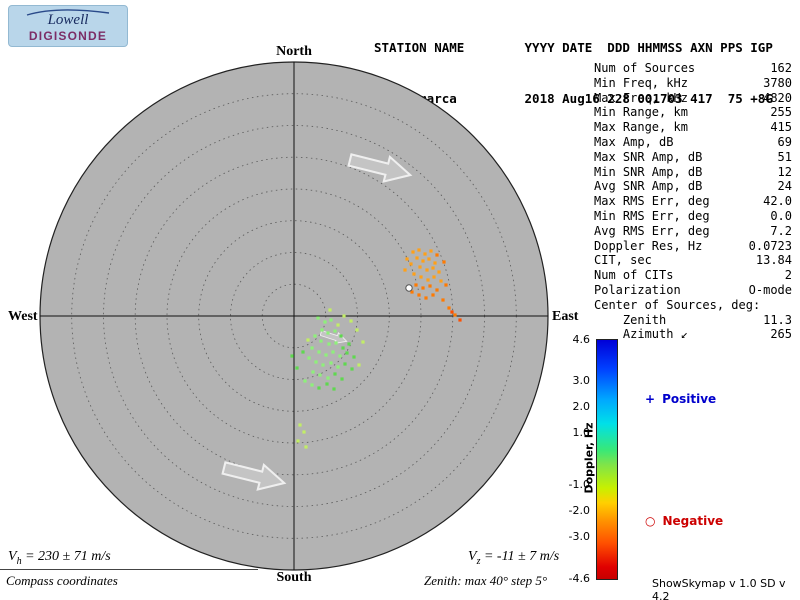 The width and height of the screenshot is (800, 600). What do you see at coordinates (777, 82) in the screenshot?
I see `stat-value: 3780` at bounding box center [777, 82].